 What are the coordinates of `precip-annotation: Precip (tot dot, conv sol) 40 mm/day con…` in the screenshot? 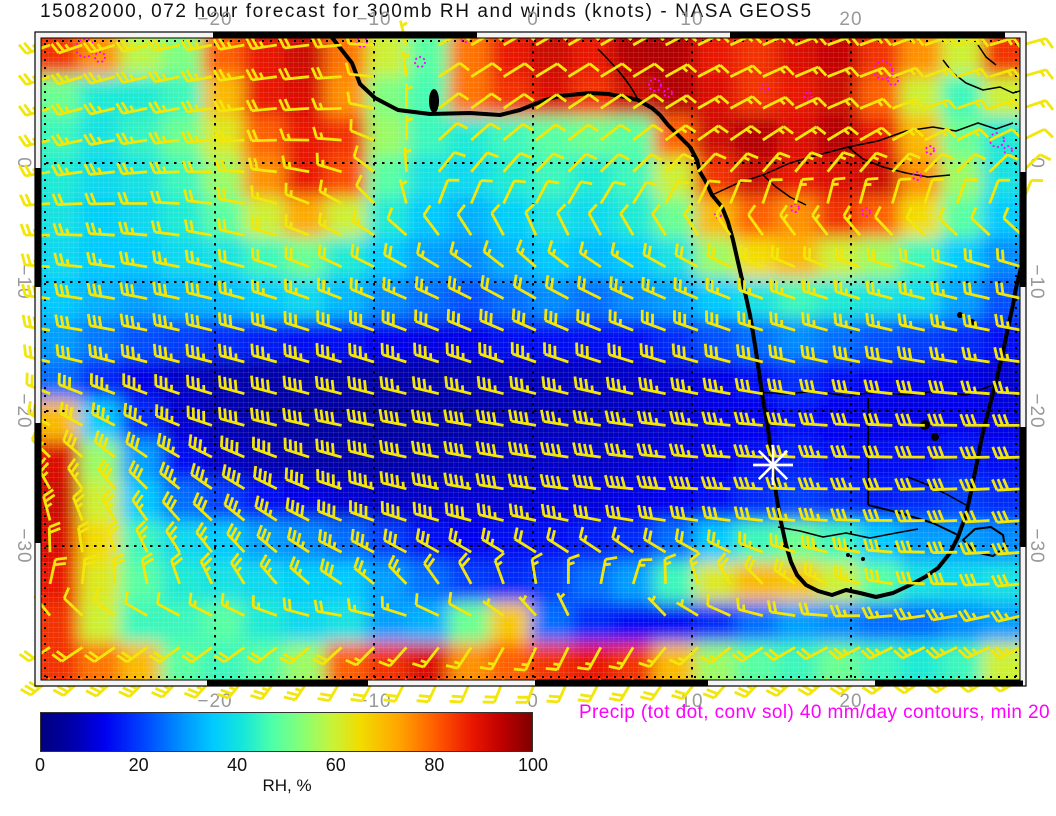 It's located at (814, 712).